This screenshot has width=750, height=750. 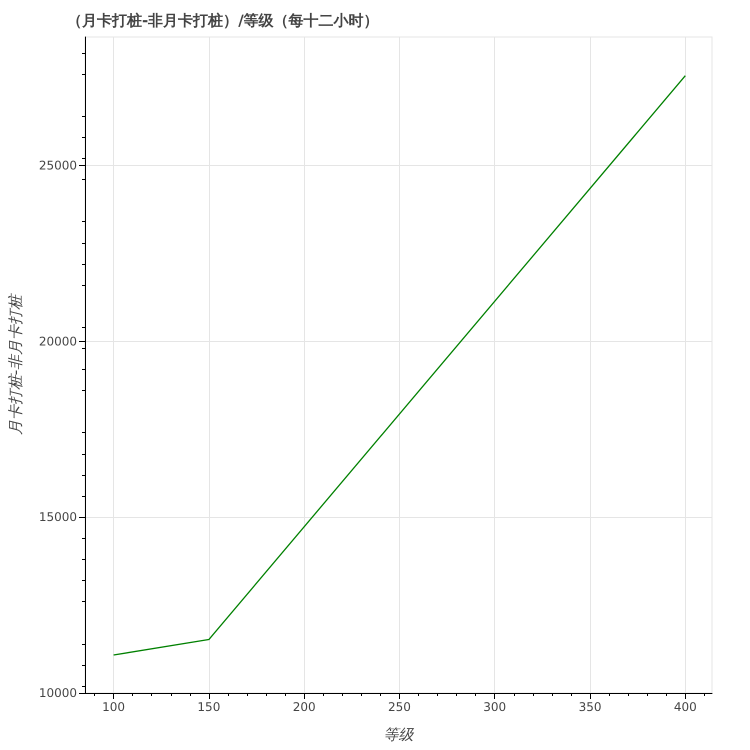 What do you see at coordinates (57, 165) in the screenshot?
I see `y-tick-label: 25000` at bounding box center [57, 165].